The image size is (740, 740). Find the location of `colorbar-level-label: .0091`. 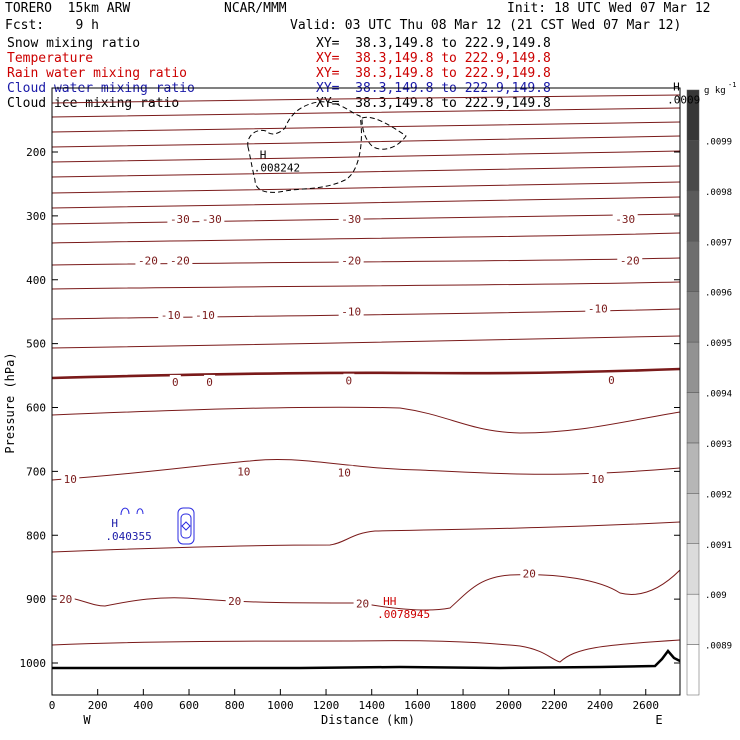

colorbar-level-label: .0091 is located at coordinates (718, 546).